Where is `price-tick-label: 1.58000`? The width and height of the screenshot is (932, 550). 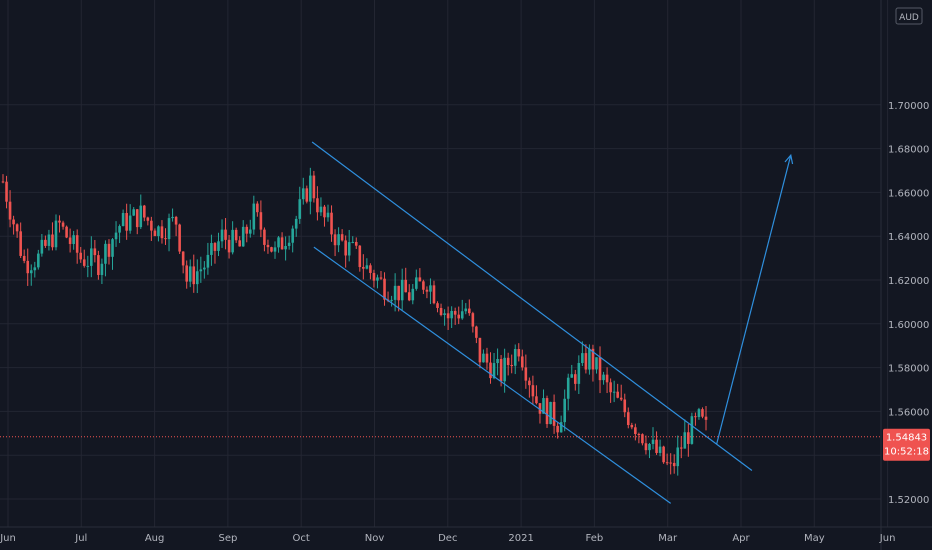 price-tick-label: 1.58000 is located at coordinates (908, 369).